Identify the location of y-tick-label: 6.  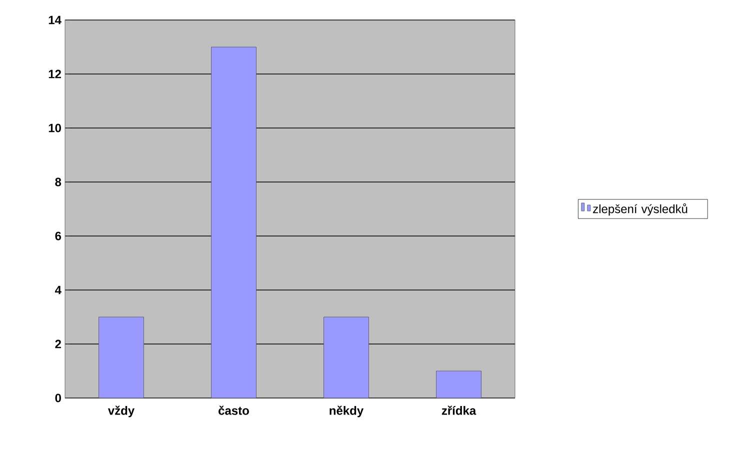
(58, 236).